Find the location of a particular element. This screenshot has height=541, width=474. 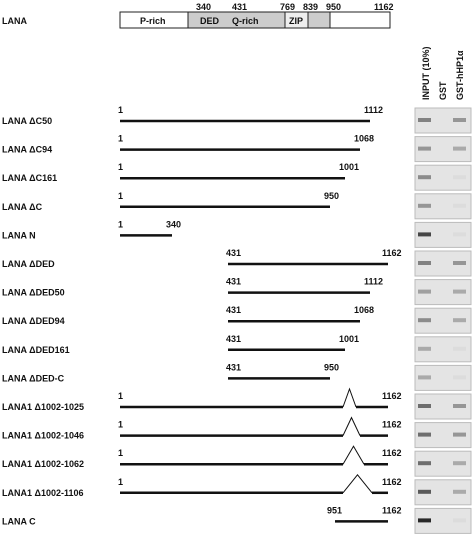

domain-label: DED is located at coordinates (210, 21).